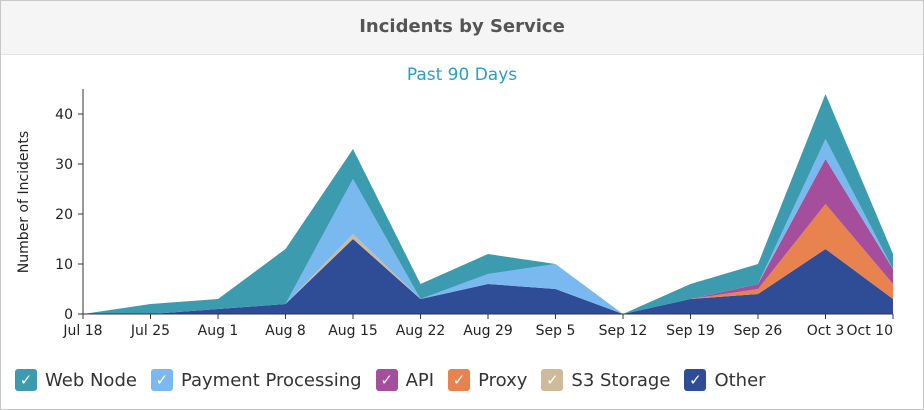 This screenshot has width=924, height=410. What do you see at coordinates (740, 380) in the screenshot?
I see `legend-label: Other` at bounding box center [740, 380].